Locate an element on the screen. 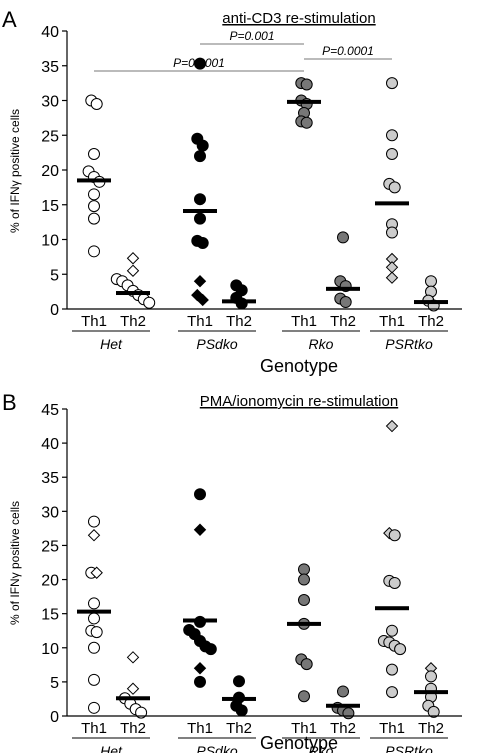 This screenshot has height=753, width=498. y-ticks-b: 0 5 10 15 20 25 30 35 40 45 is located at coordinates (54, 564).